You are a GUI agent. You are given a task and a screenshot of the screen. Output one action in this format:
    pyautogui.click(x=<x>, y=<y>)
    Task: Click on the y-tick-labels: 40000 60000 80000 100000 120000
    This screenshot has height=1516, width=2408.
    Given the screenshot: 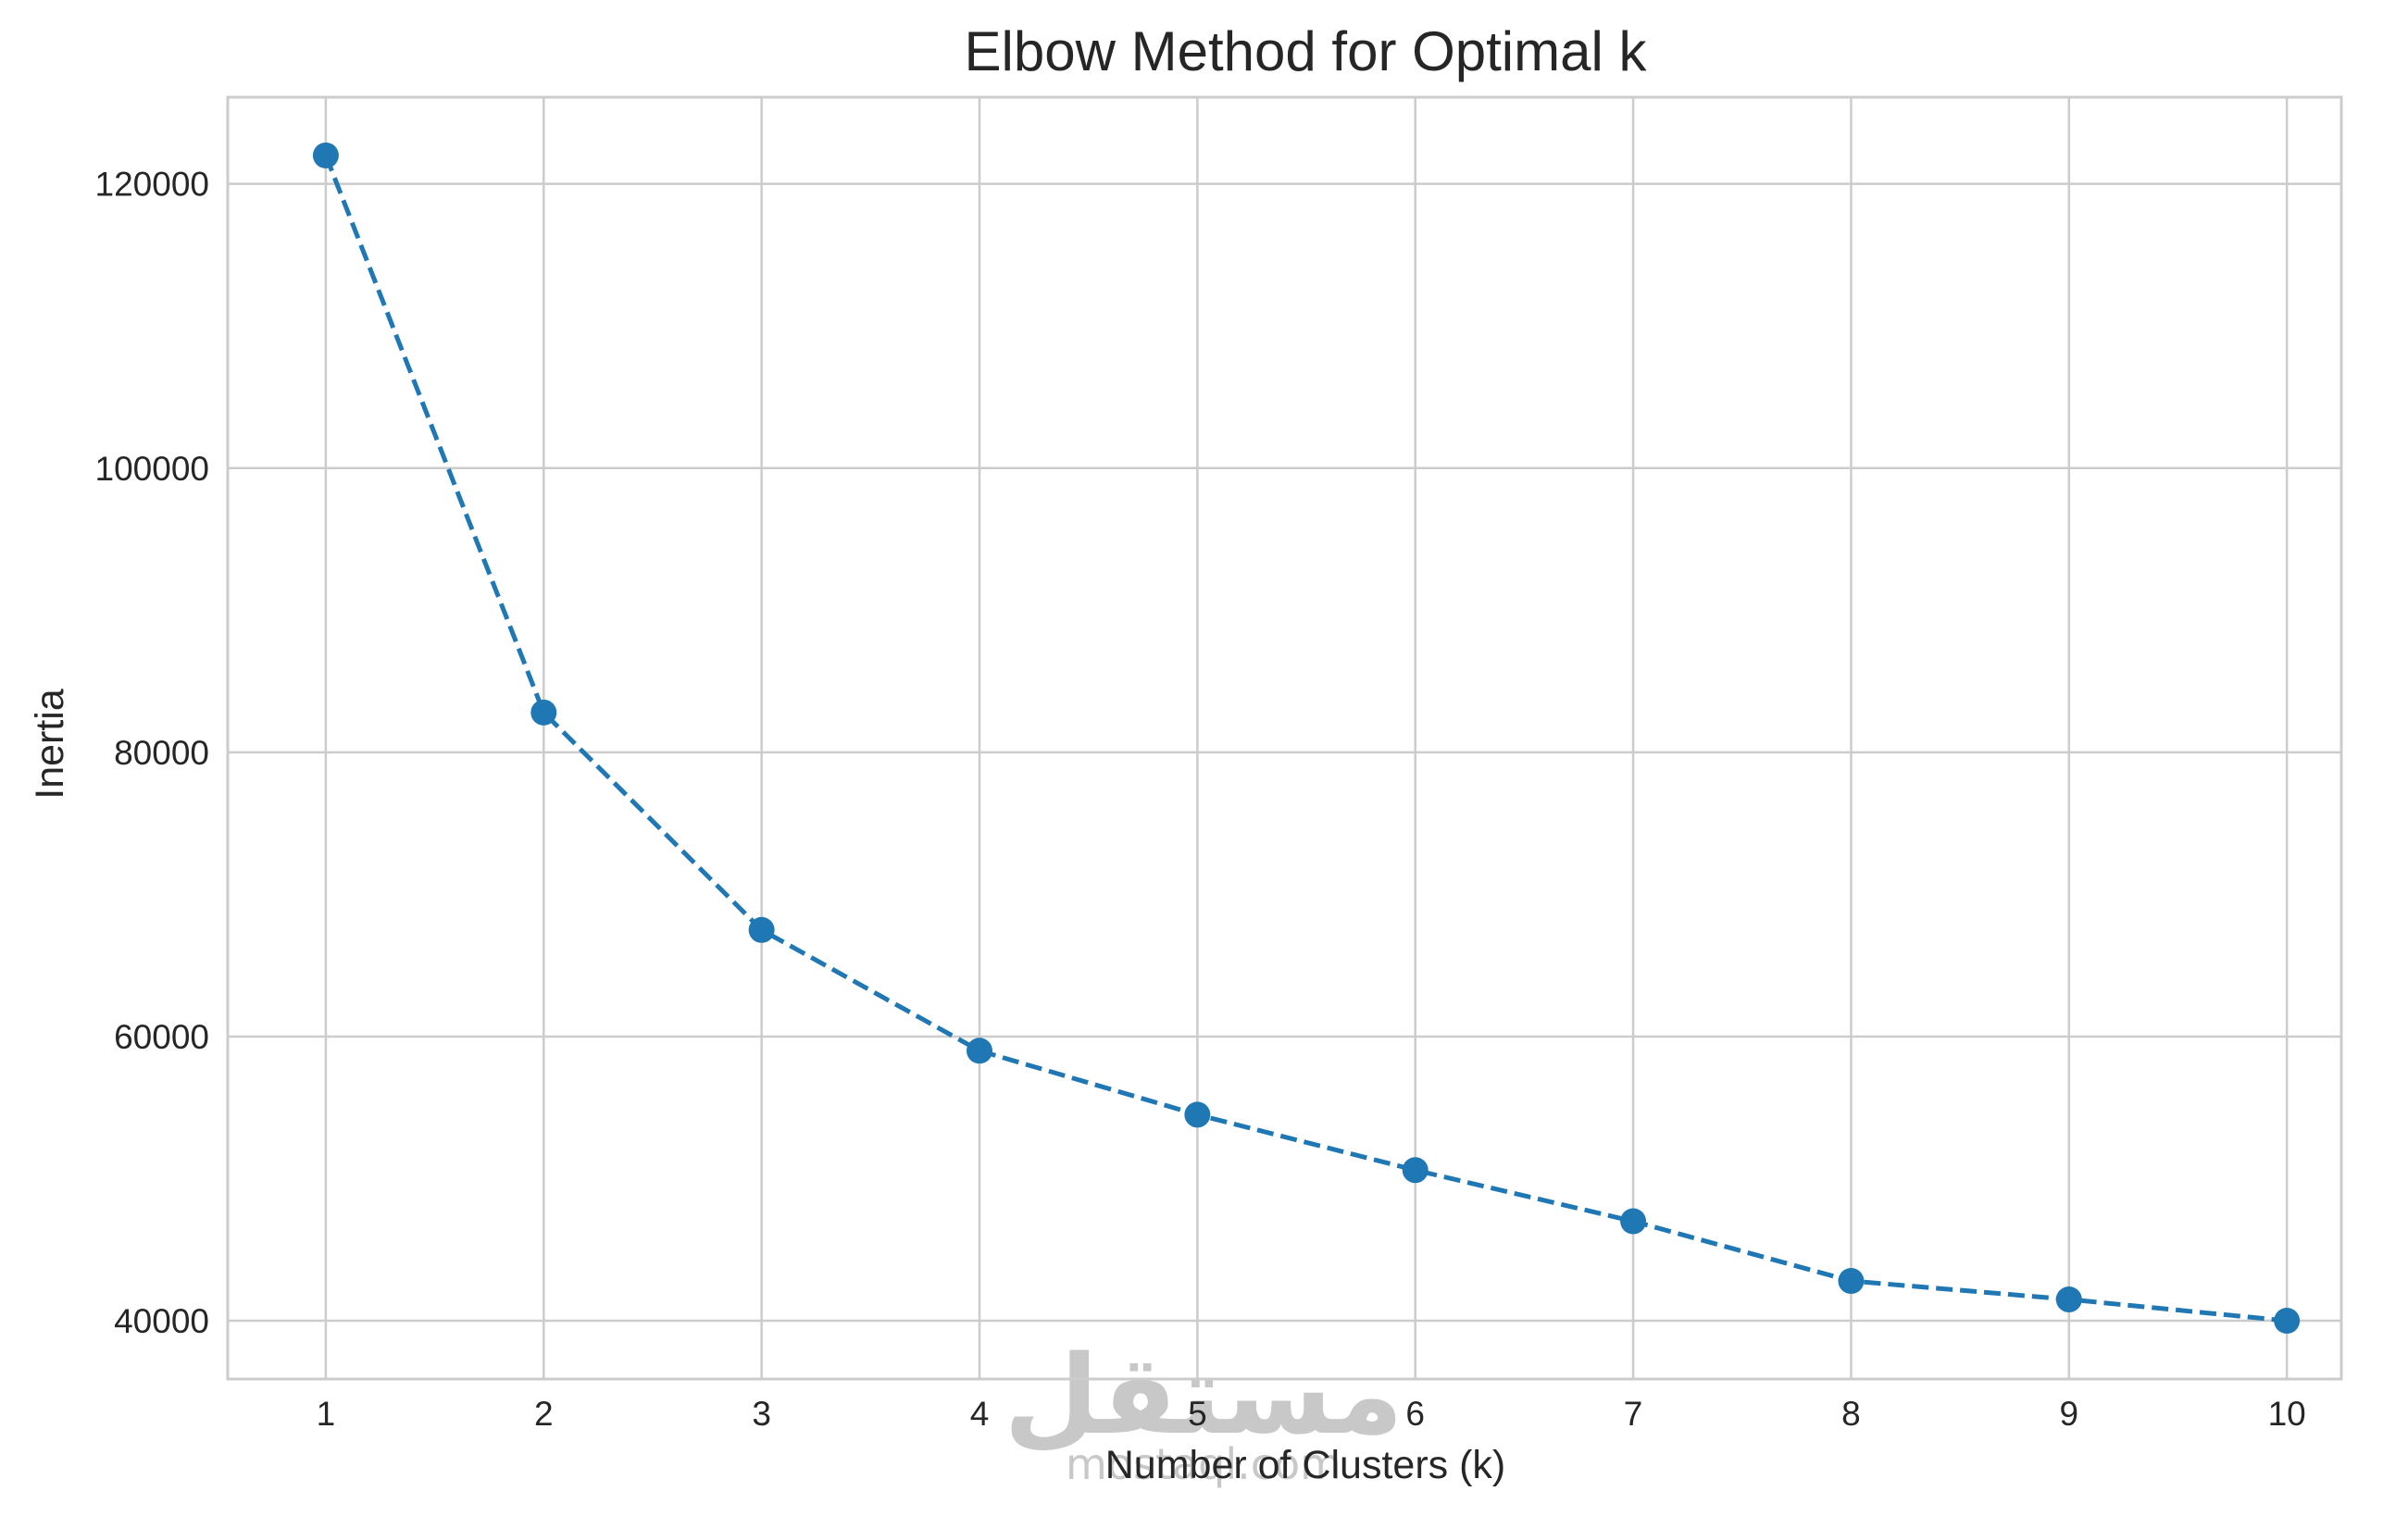 What is the action you would take?
    pyautogui.click(x=152, y=753)
    